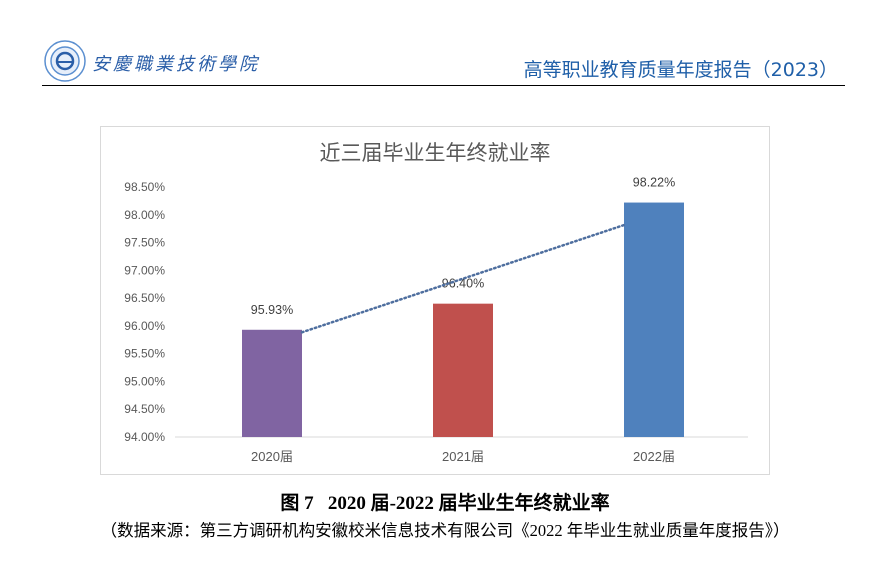  Describe the element at coordinates (144, 354) in the screenshot. I see `y-tick-label: 95.50%` at that location.